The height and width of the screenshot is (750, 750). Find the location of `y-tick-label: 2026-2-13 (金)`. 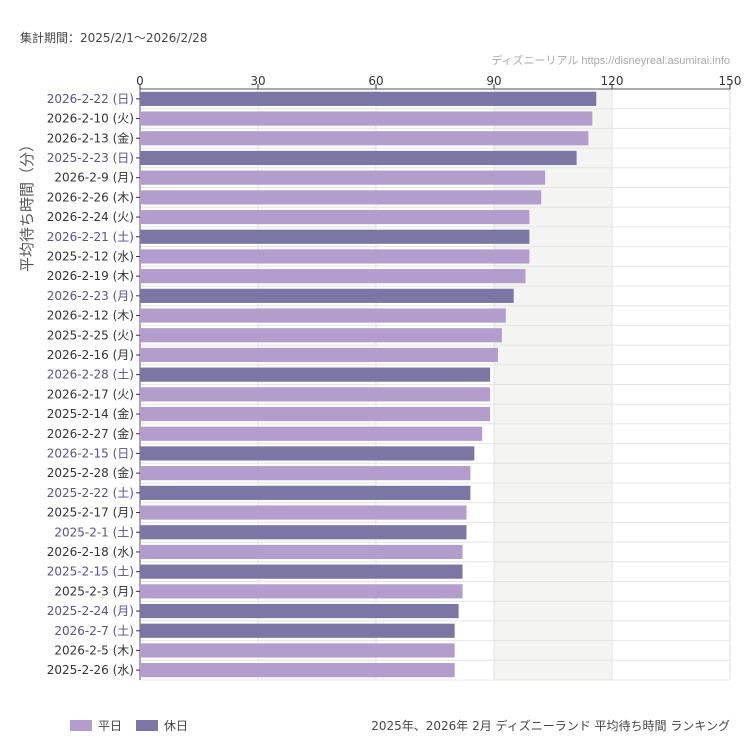

y-tick-label: 2026-2-13 (金) is located at coordinates (90, 137).